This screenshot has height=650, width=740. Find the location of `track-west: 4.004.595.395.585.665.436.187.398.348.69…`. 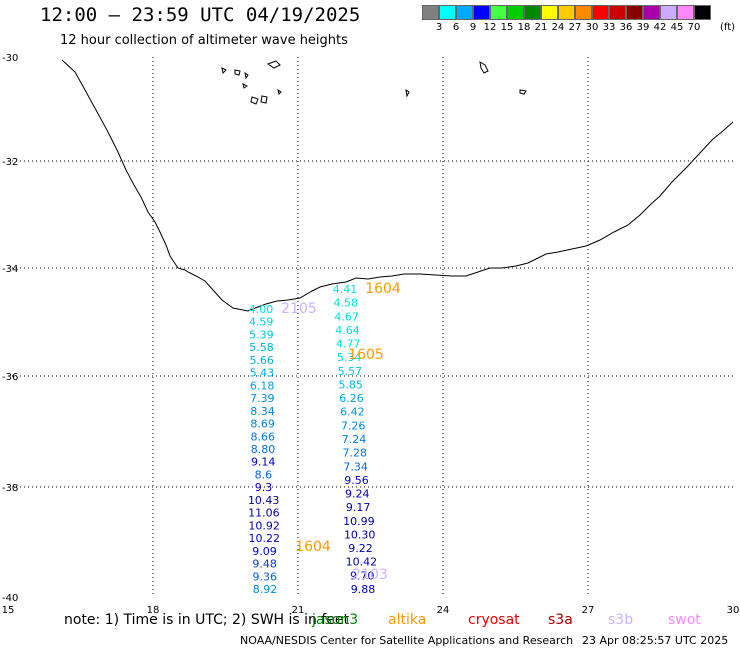

track-west: 4.004.595.395.585.665.436.187.398.348.69… is located at coordinates (264, 449).